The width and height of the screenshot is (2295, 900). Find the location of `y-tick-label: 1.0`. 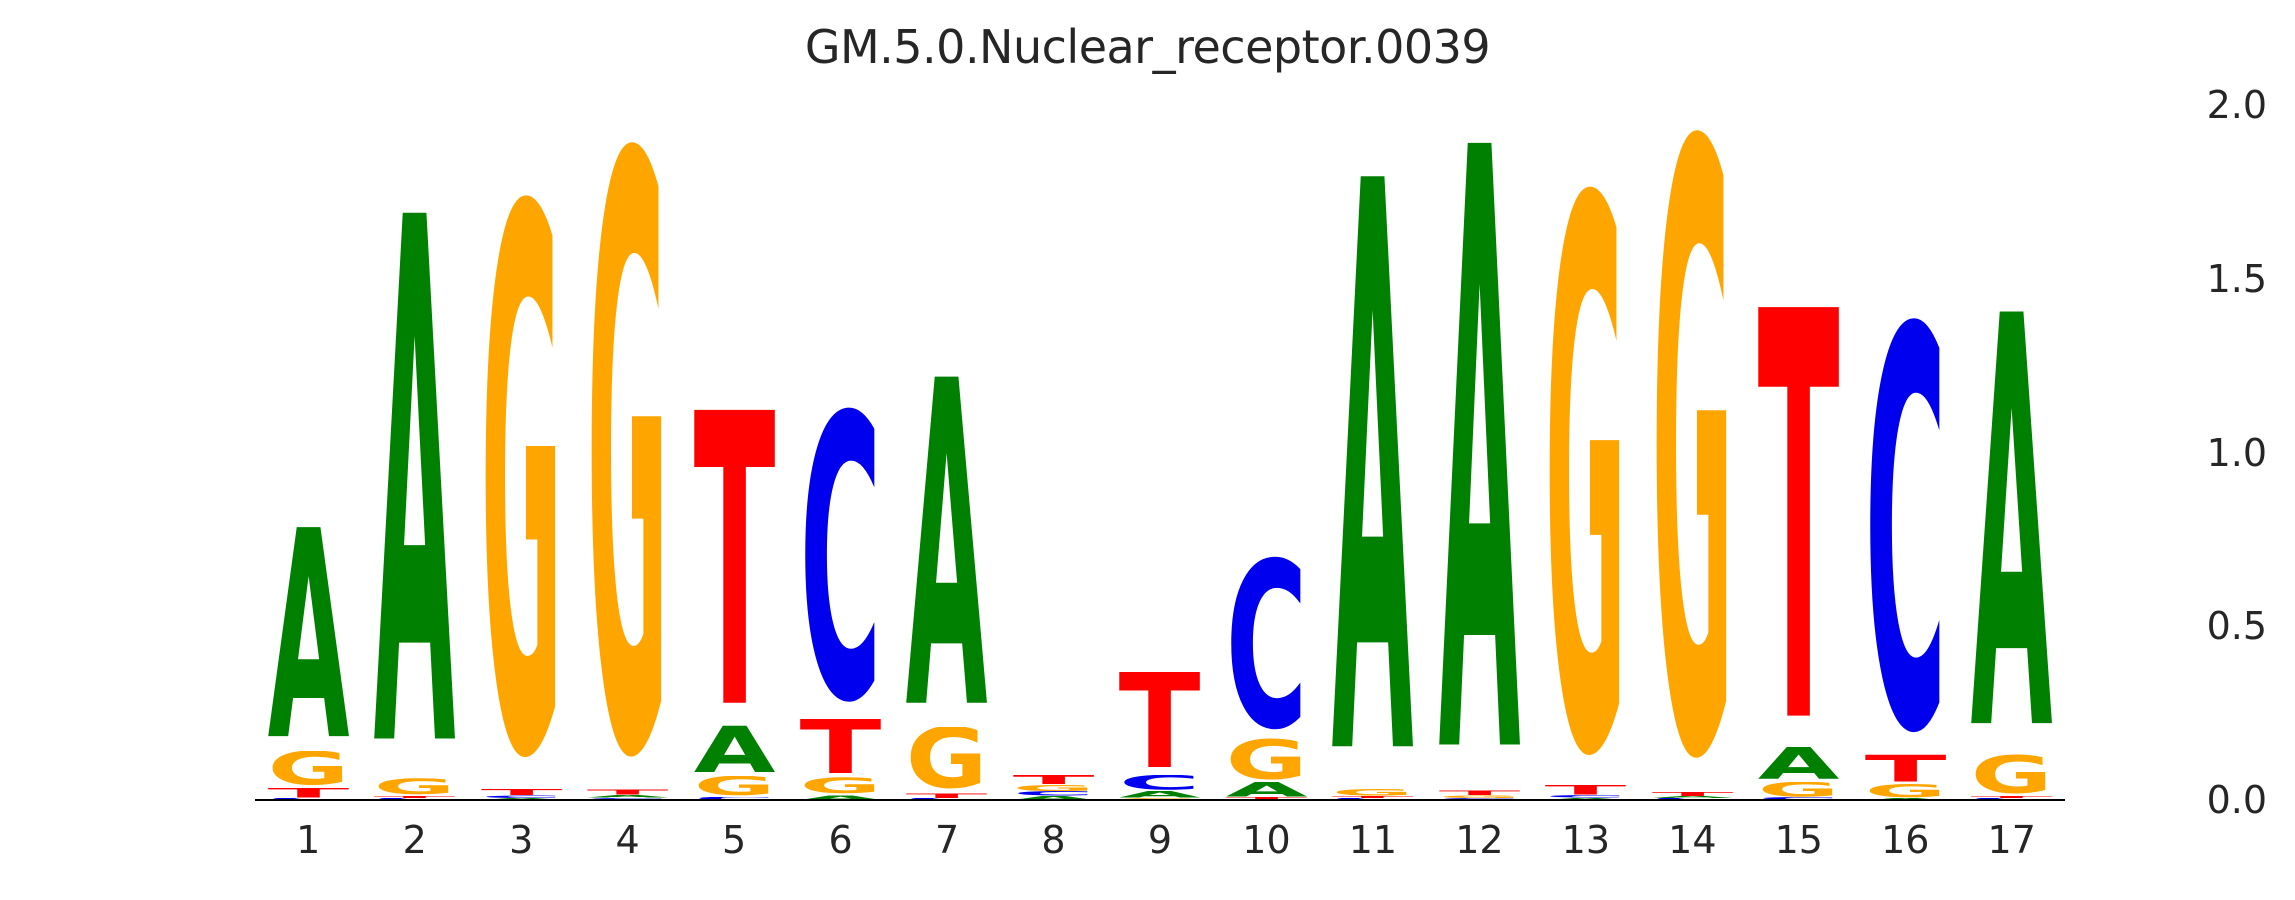

y-tick-label: 1.0 is located at coordinates (2236, 452).